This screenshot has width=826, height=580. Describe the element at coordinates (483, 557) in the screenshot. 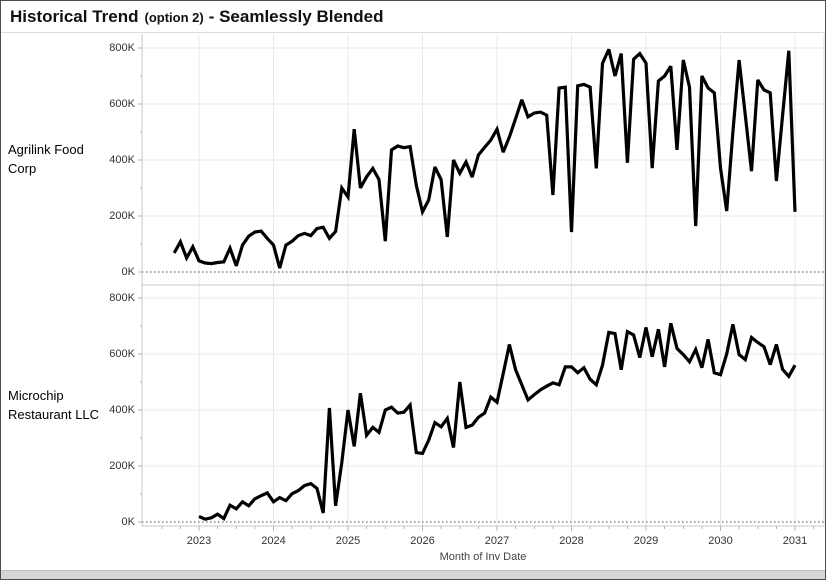

I see `x-axis-title: Month of Inv Date` at that location.